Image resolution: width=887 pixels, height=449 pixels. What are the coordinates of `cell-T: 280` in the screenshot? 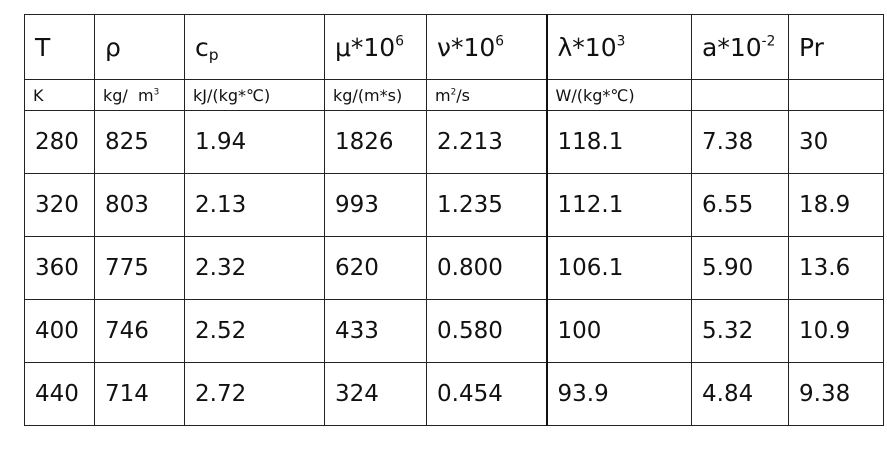 It's located at (59, 142).